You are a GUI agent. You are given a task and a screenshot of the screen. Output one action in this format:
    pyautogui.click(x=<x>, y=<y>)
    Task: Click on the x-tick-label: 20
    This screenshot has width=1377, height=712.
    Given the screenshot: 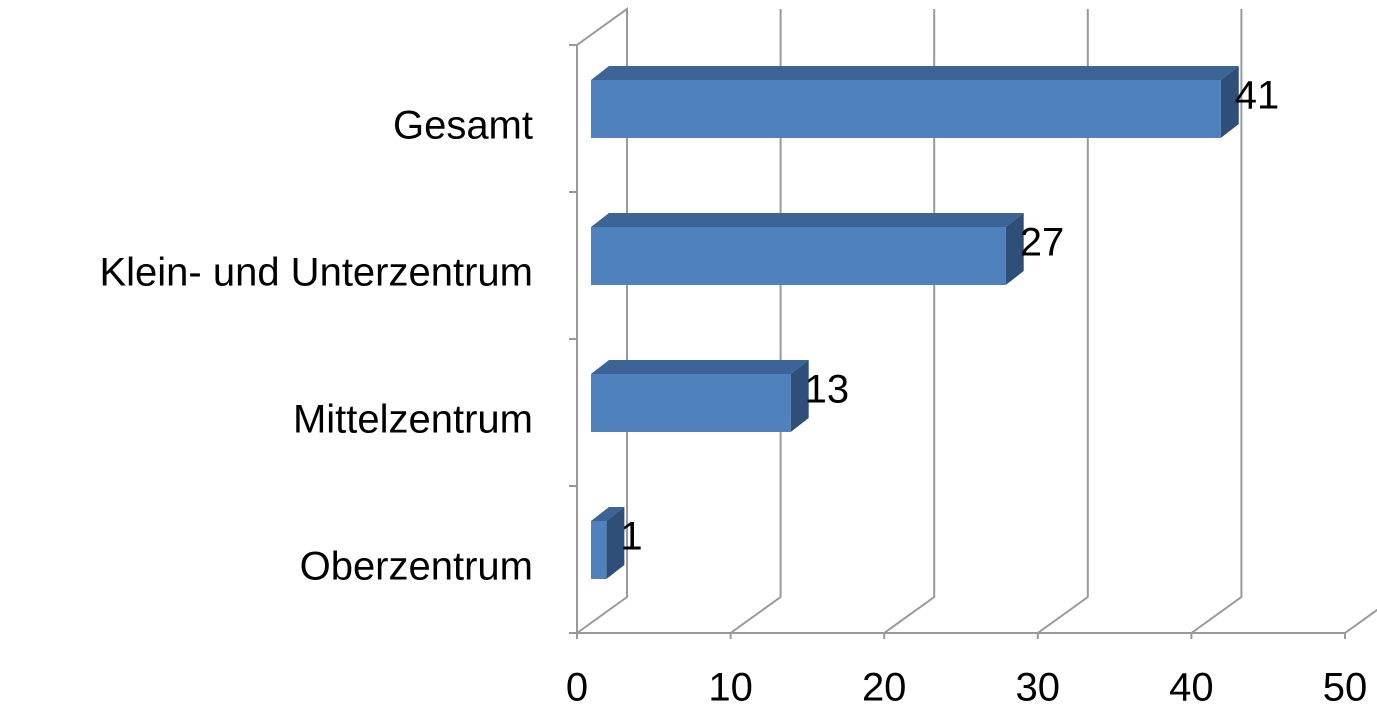 What is the action you would take?
    pyautogui.click(x=884, y=688)
    